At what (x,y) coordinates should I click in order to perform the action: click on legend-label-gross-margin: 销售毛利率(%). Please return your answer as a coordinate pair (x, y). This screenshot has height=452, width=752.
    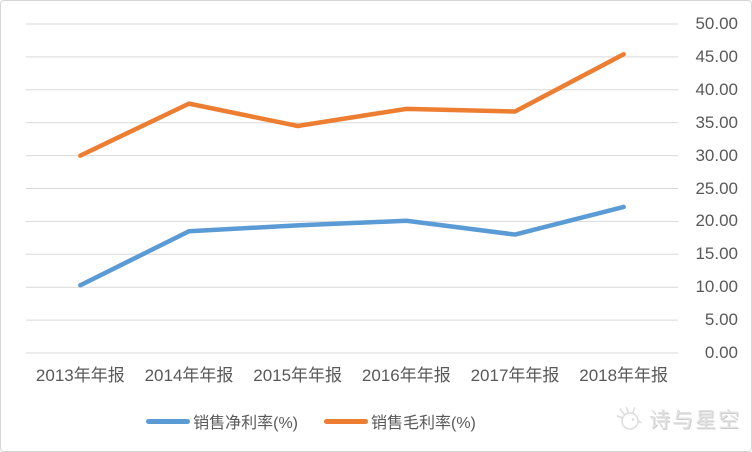
    Looking at the image, I should click on (423, 423).